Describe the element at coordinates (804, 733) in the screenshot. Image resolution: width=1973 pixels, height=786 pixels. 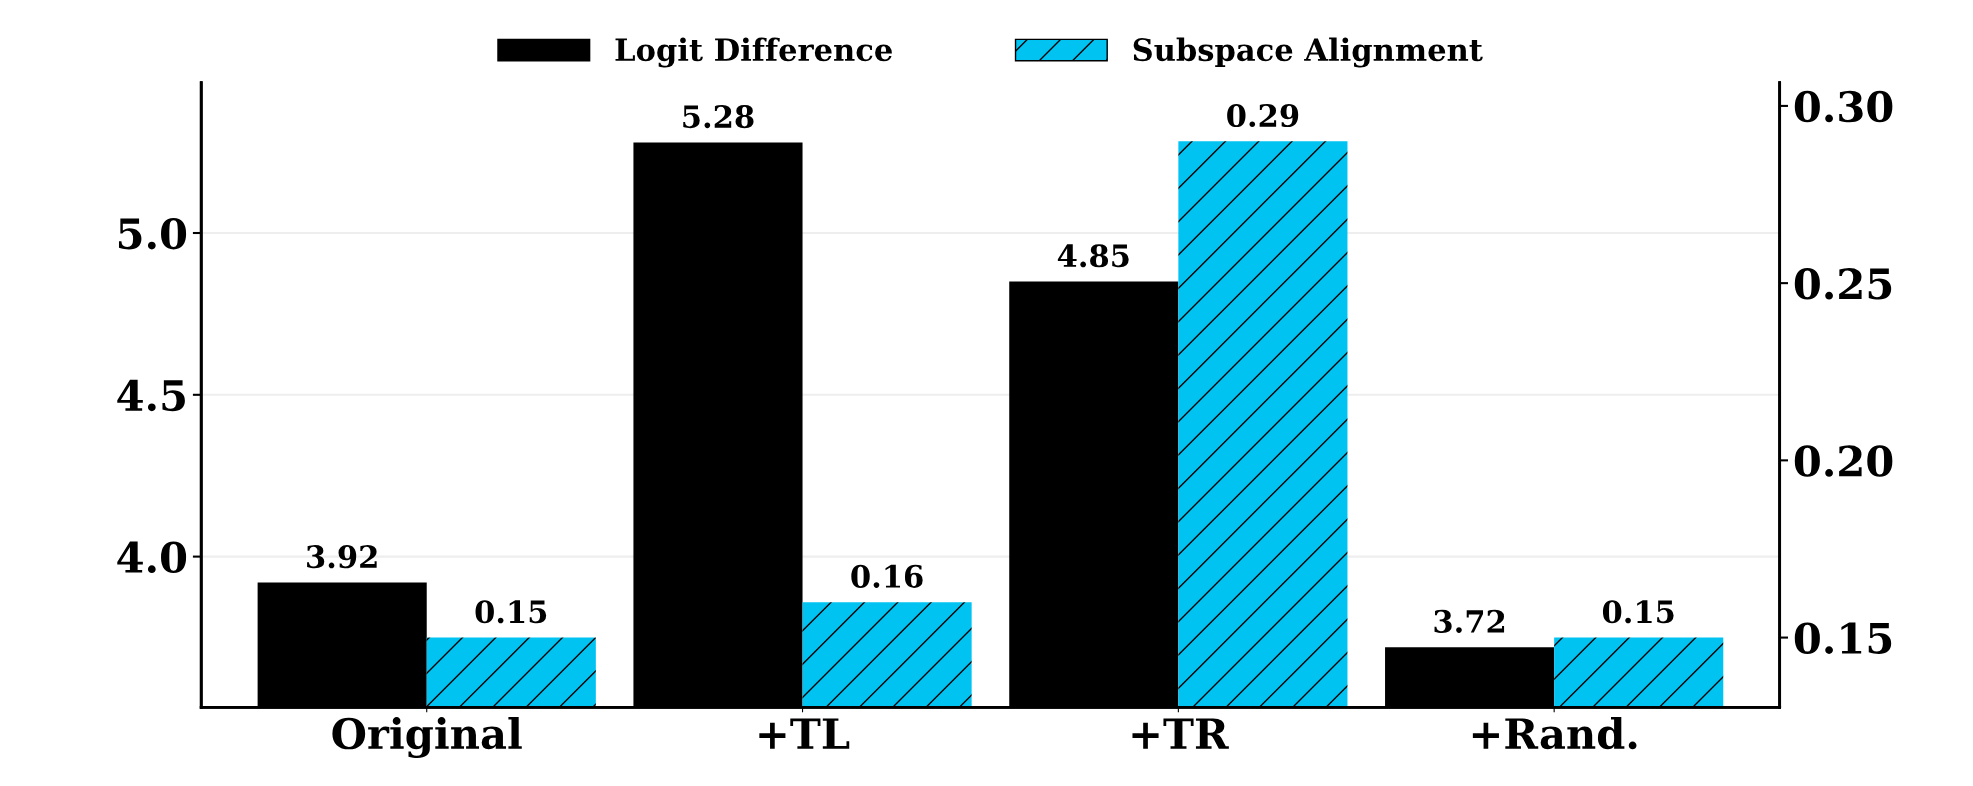
I see `x-tick-label: +TL` at that location.